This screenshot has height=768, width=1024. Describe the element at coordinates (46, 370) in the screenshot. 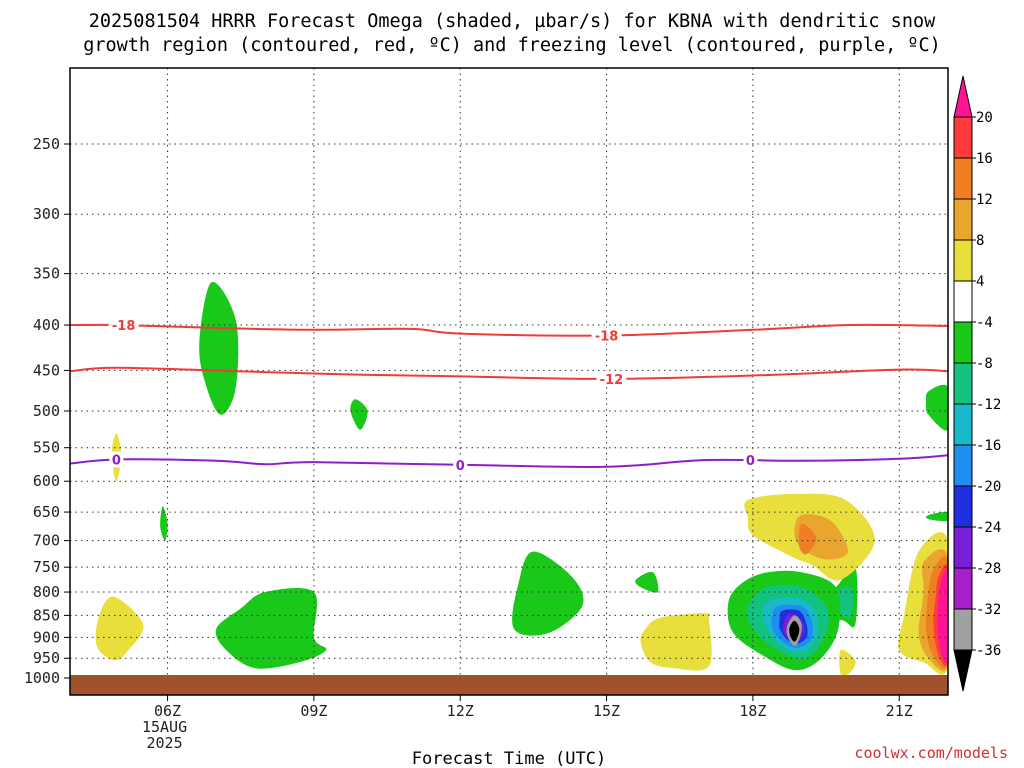

I see `y-tick-label: 450` at that location.